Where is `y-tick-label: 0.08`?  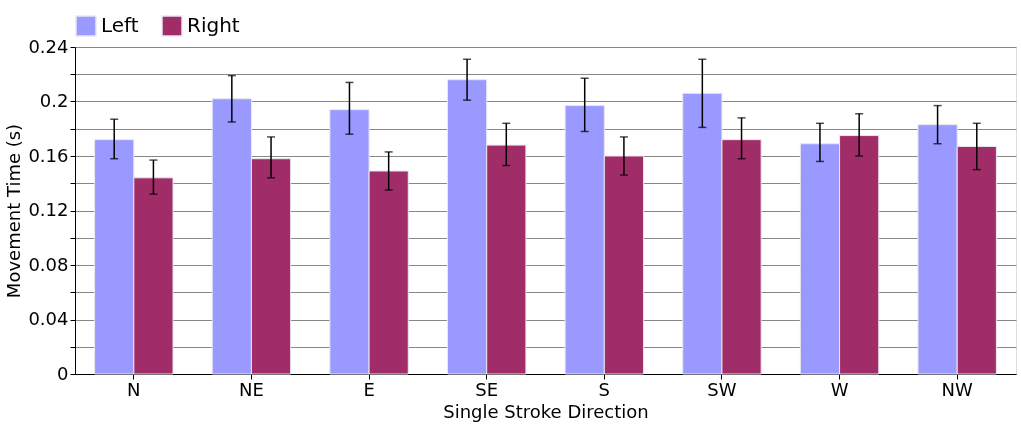 y-tick-label: 0.08 is located at coordinates (48, 264).